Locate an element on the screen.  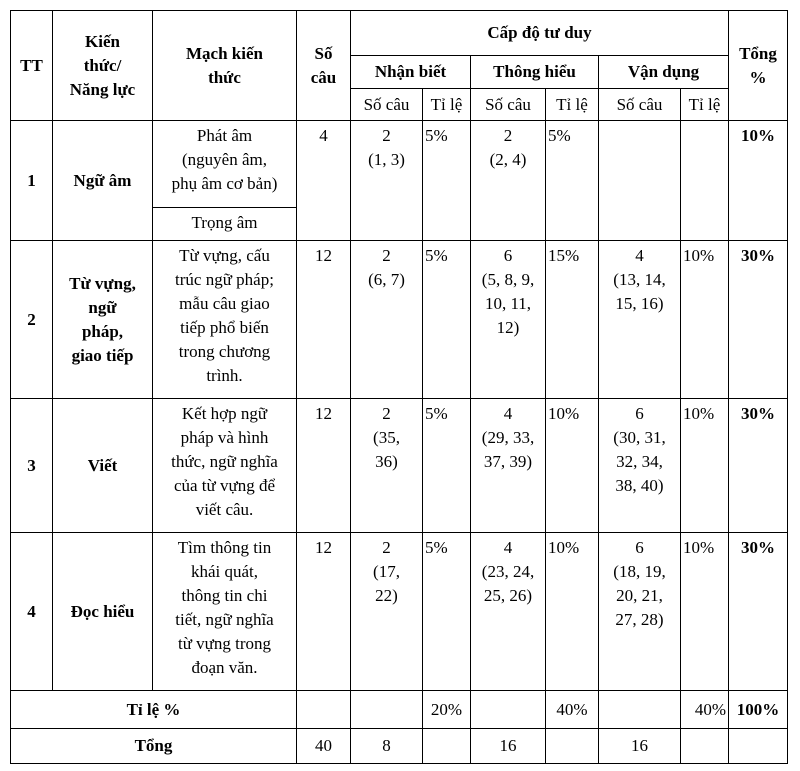
header-knowledge: Kiến thức/Năng lực is located at coordinates (102, 65).